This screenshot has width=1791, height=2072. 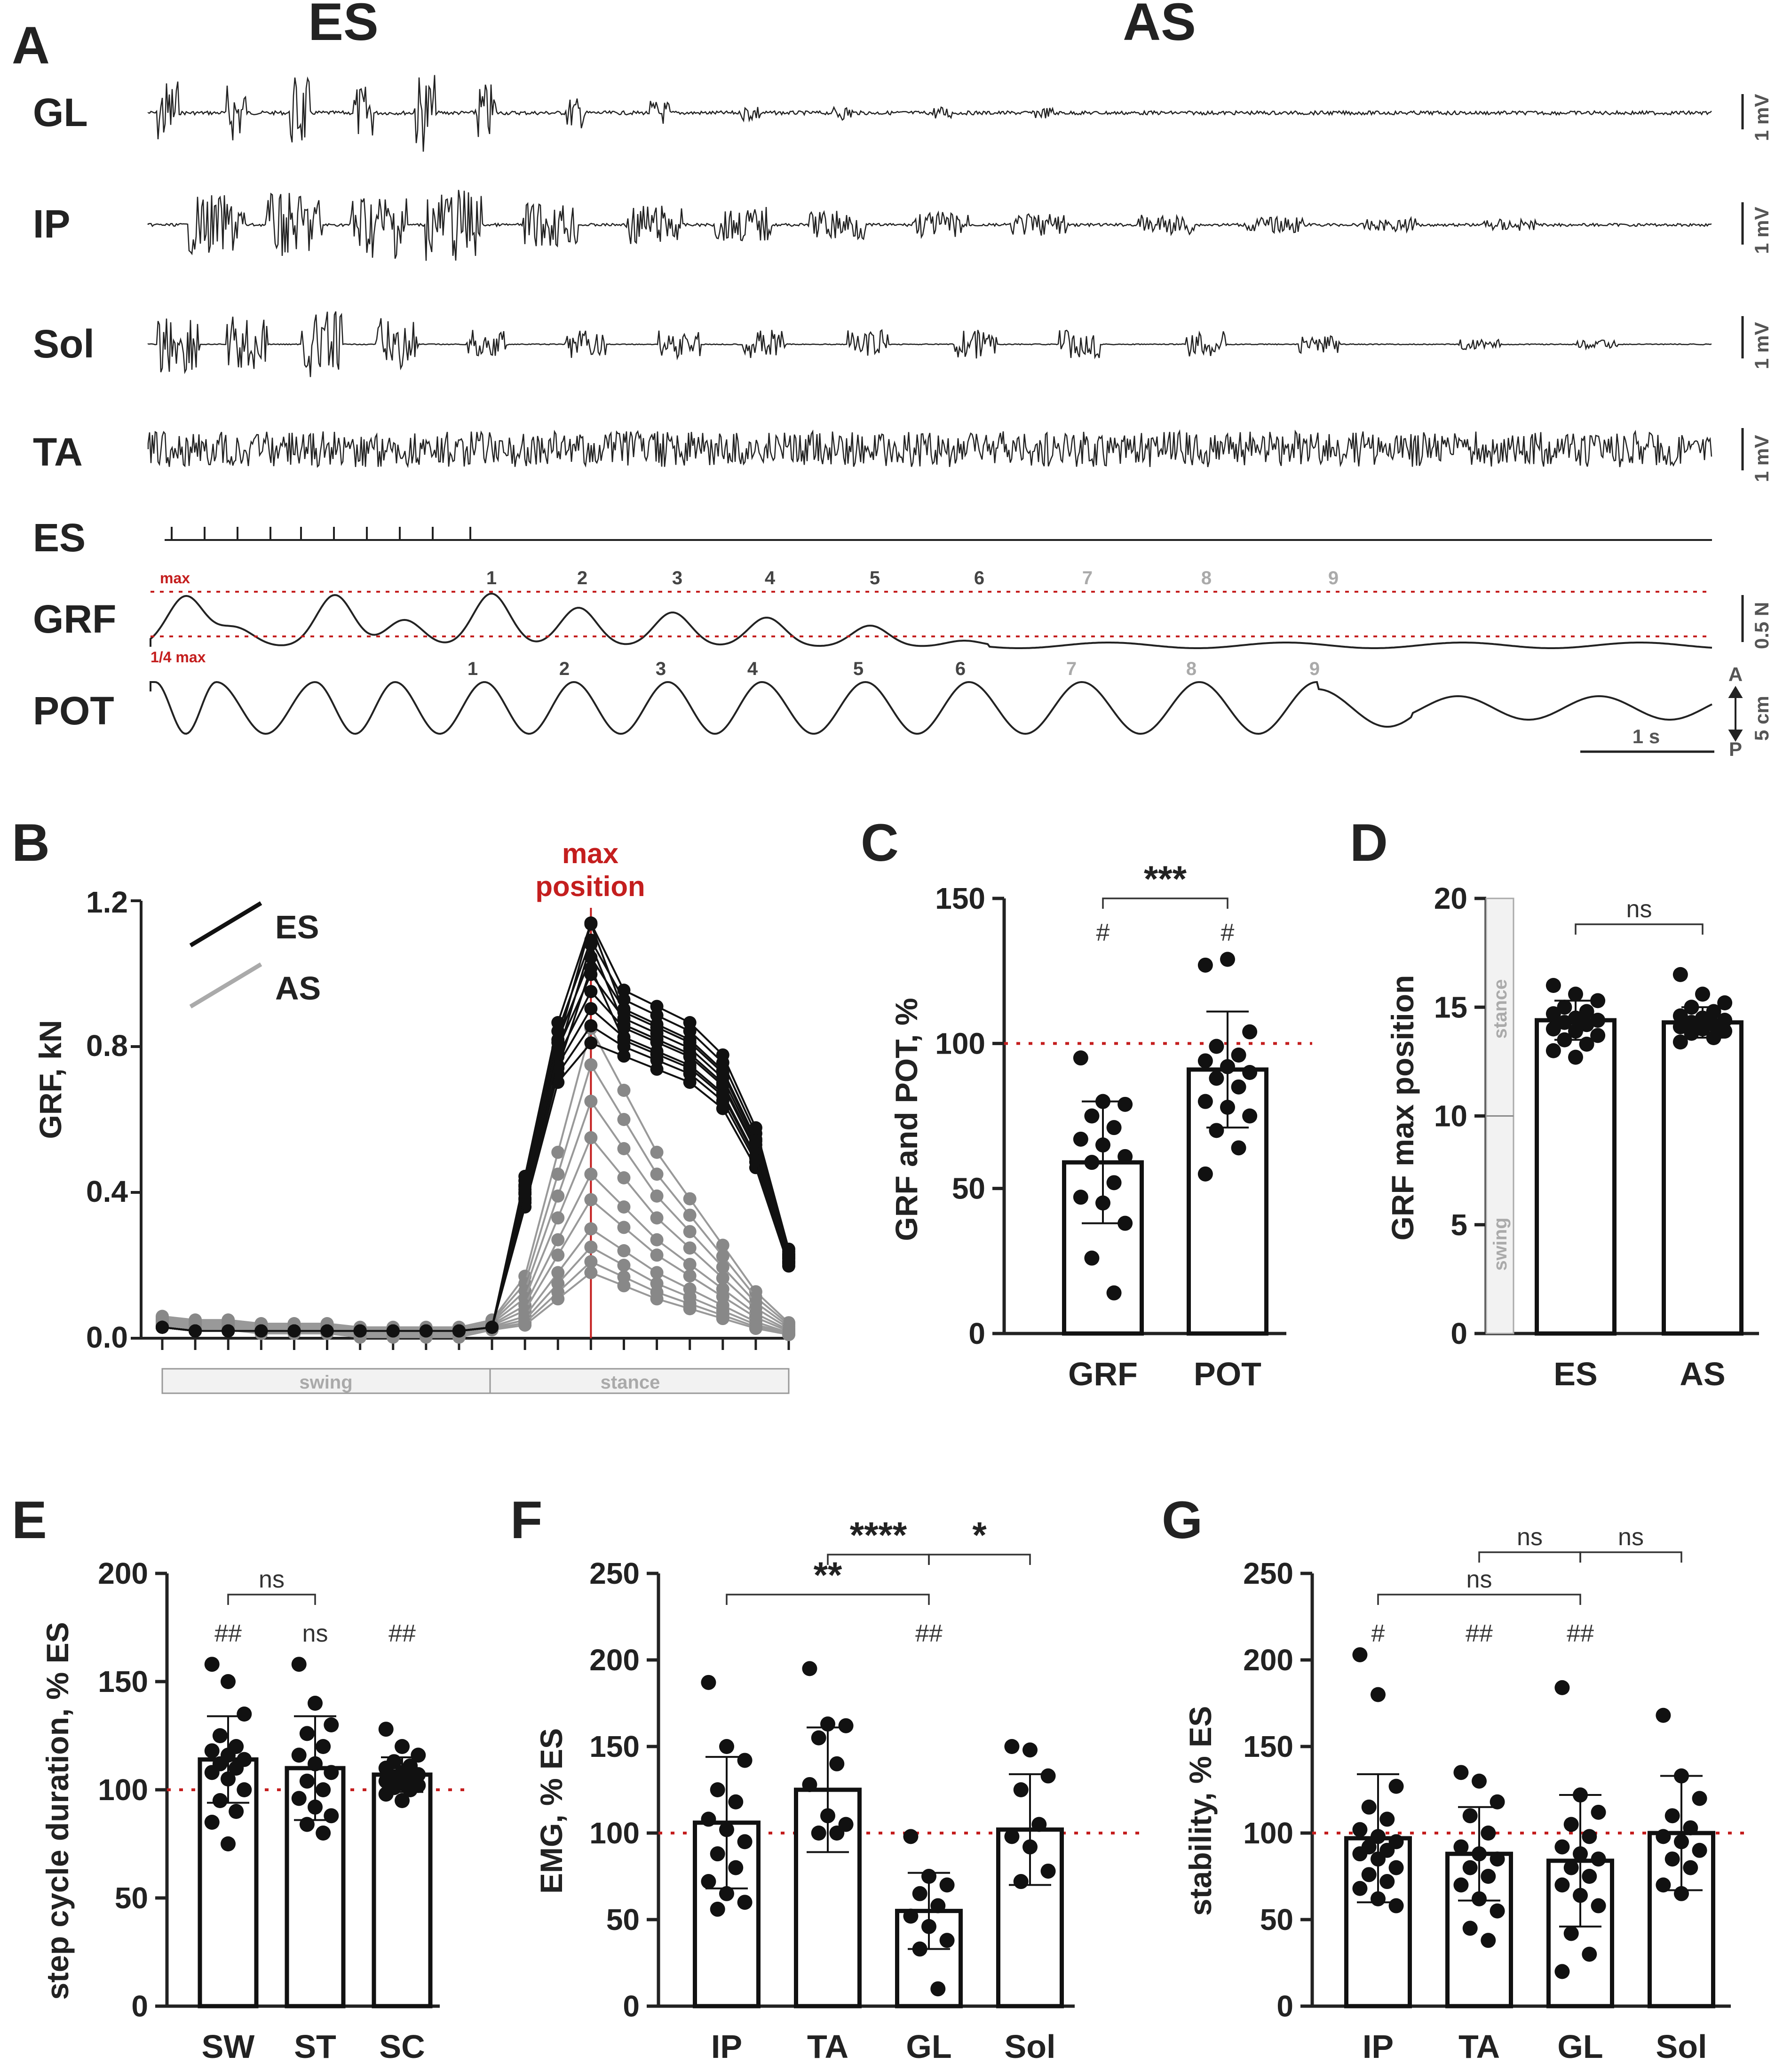 What do you see at coordinates (1268, 1833) in the screenshot?
I see `panel-g-ytick-label: 100` at bounding box center [1268, 1833].